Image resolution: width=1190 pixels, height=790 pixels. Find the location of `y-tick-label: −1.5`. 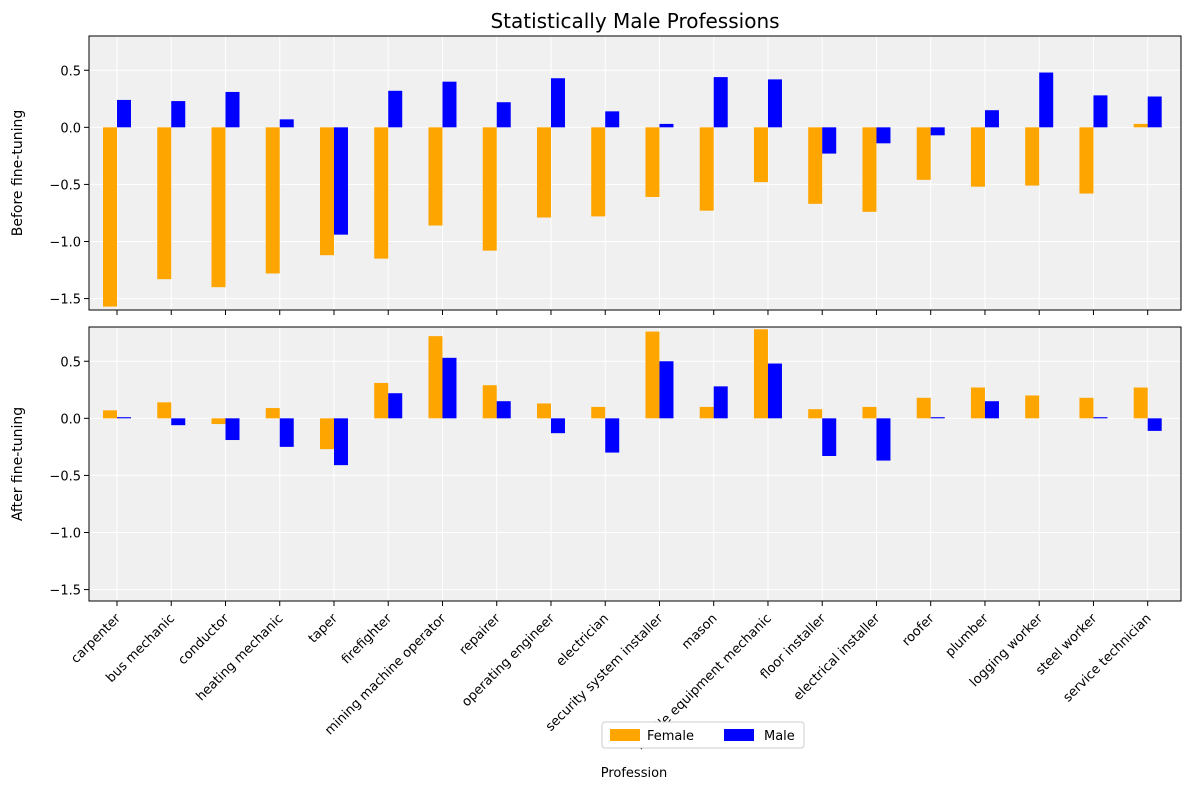

y-tick-label: −1.5 is located at coordinates (65, 300).